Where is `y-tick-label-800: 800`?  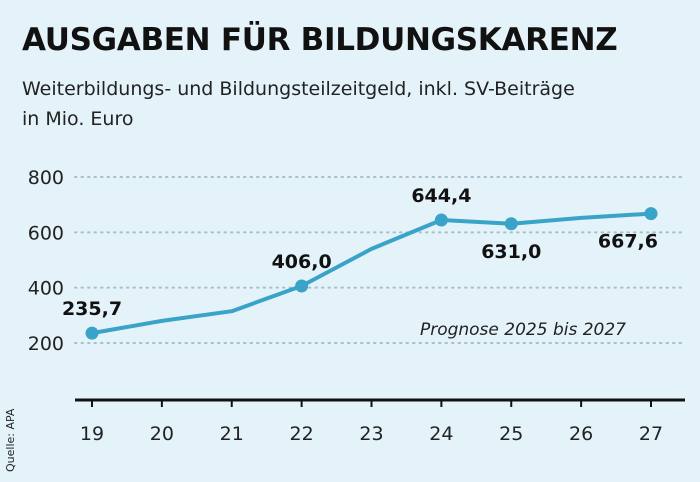 y-tick-label-800: 800 is located at coordinates (46, 178).